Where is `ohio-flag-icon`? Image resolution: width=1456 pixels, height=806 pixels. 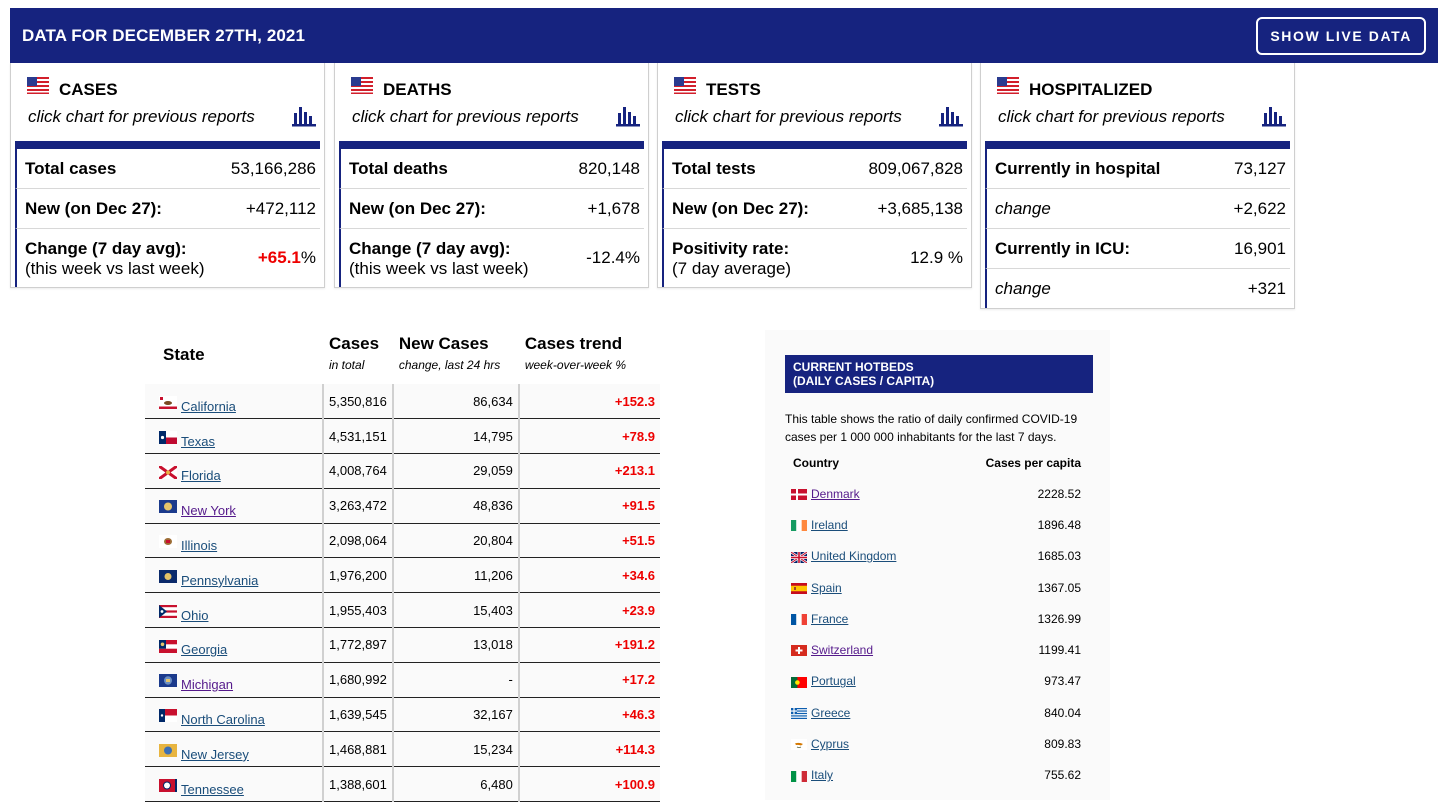
ohio-flag-icon is located at coordinates (168, 611).